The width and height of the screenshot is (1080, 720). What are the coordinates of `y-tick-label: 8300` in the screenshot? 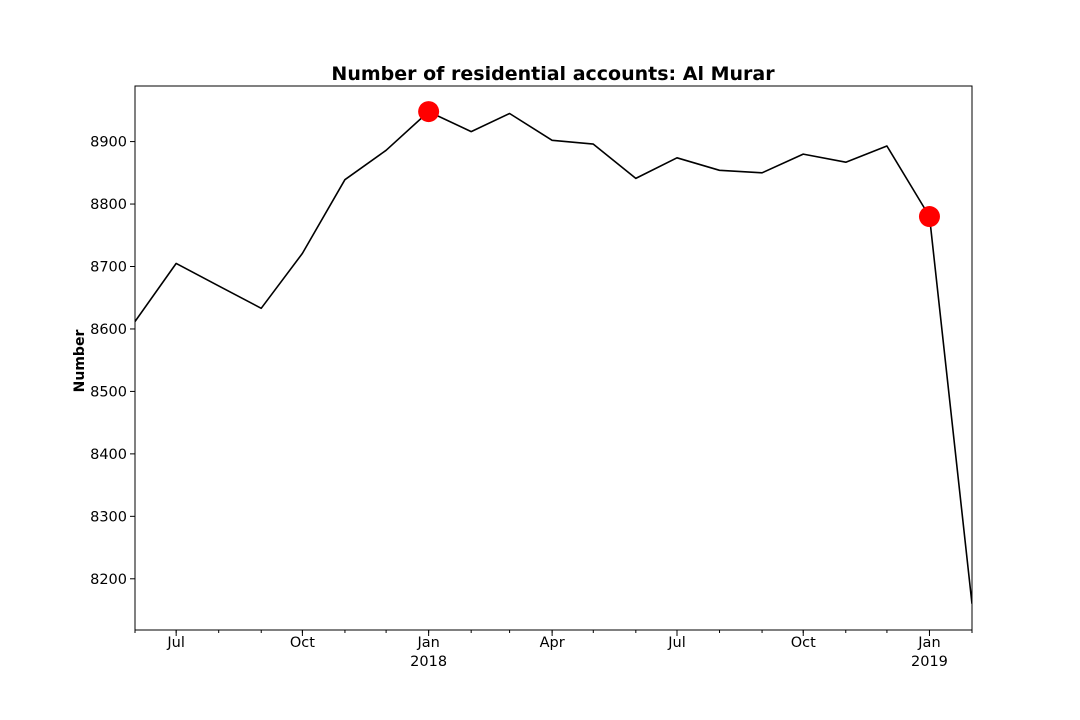 It's located at (108, 517).